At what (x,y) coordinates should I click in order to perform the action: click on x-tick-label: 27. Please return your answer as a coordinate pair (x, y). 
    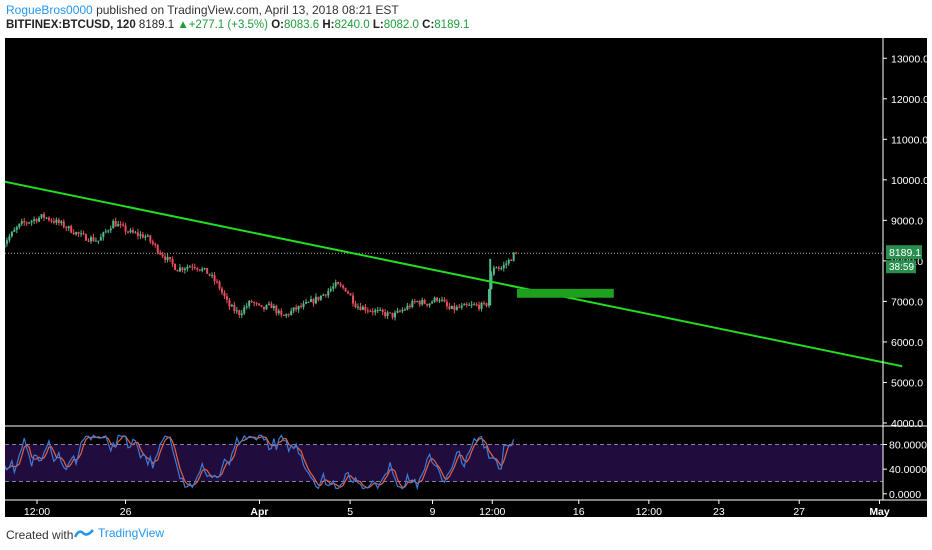
    Looking at the image, I should click on (799, 511).